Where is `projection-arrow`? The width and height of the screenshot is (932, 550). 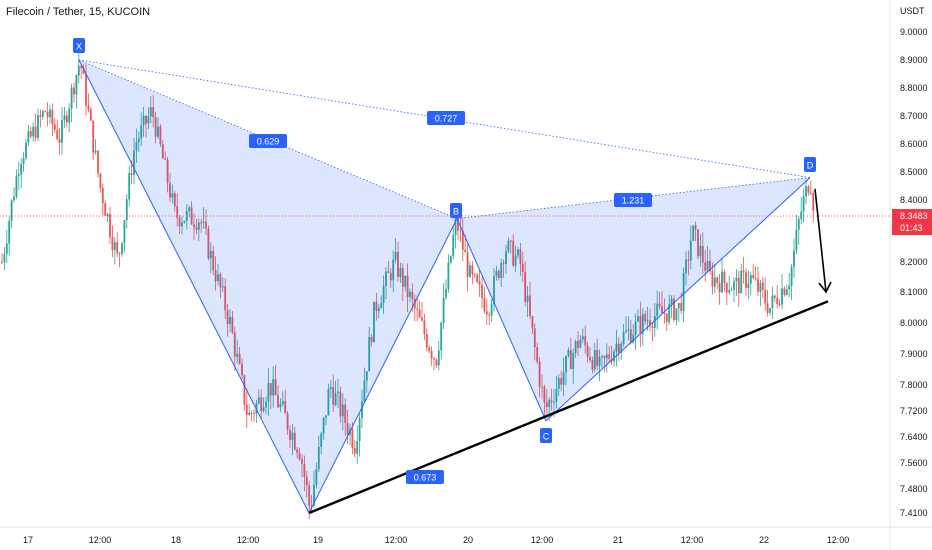 projection-arrow is located at coordinates (820, 240).